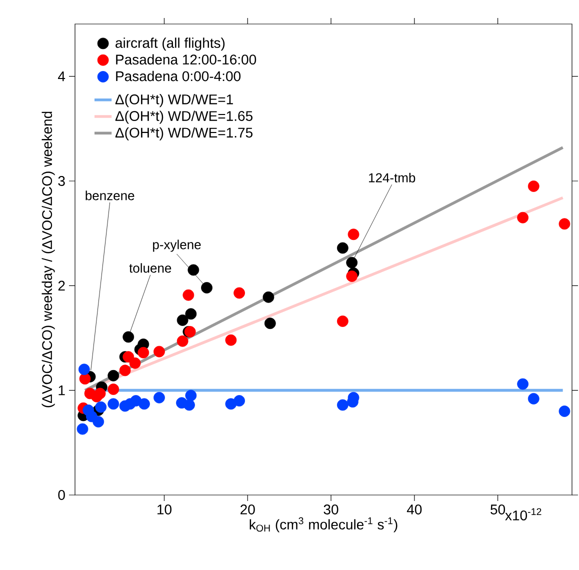 Image resolution: width=579 pixels, height=570 pixels. I want to click on y-tick-label: 2, so click(61, 285).